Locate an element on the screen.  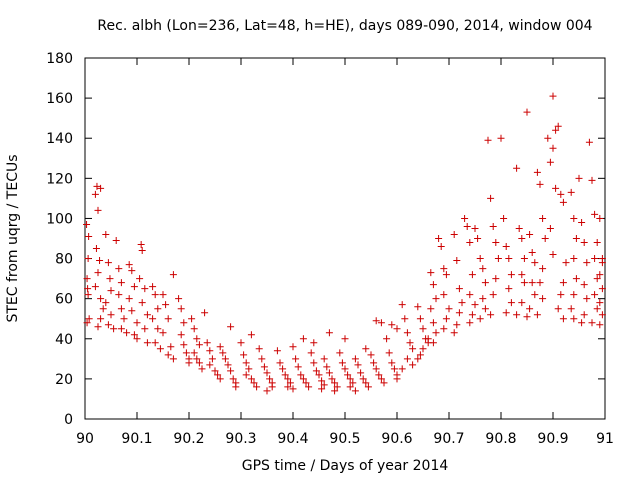
x-tick-label: 90.2 is located at coordinates (188, 439).